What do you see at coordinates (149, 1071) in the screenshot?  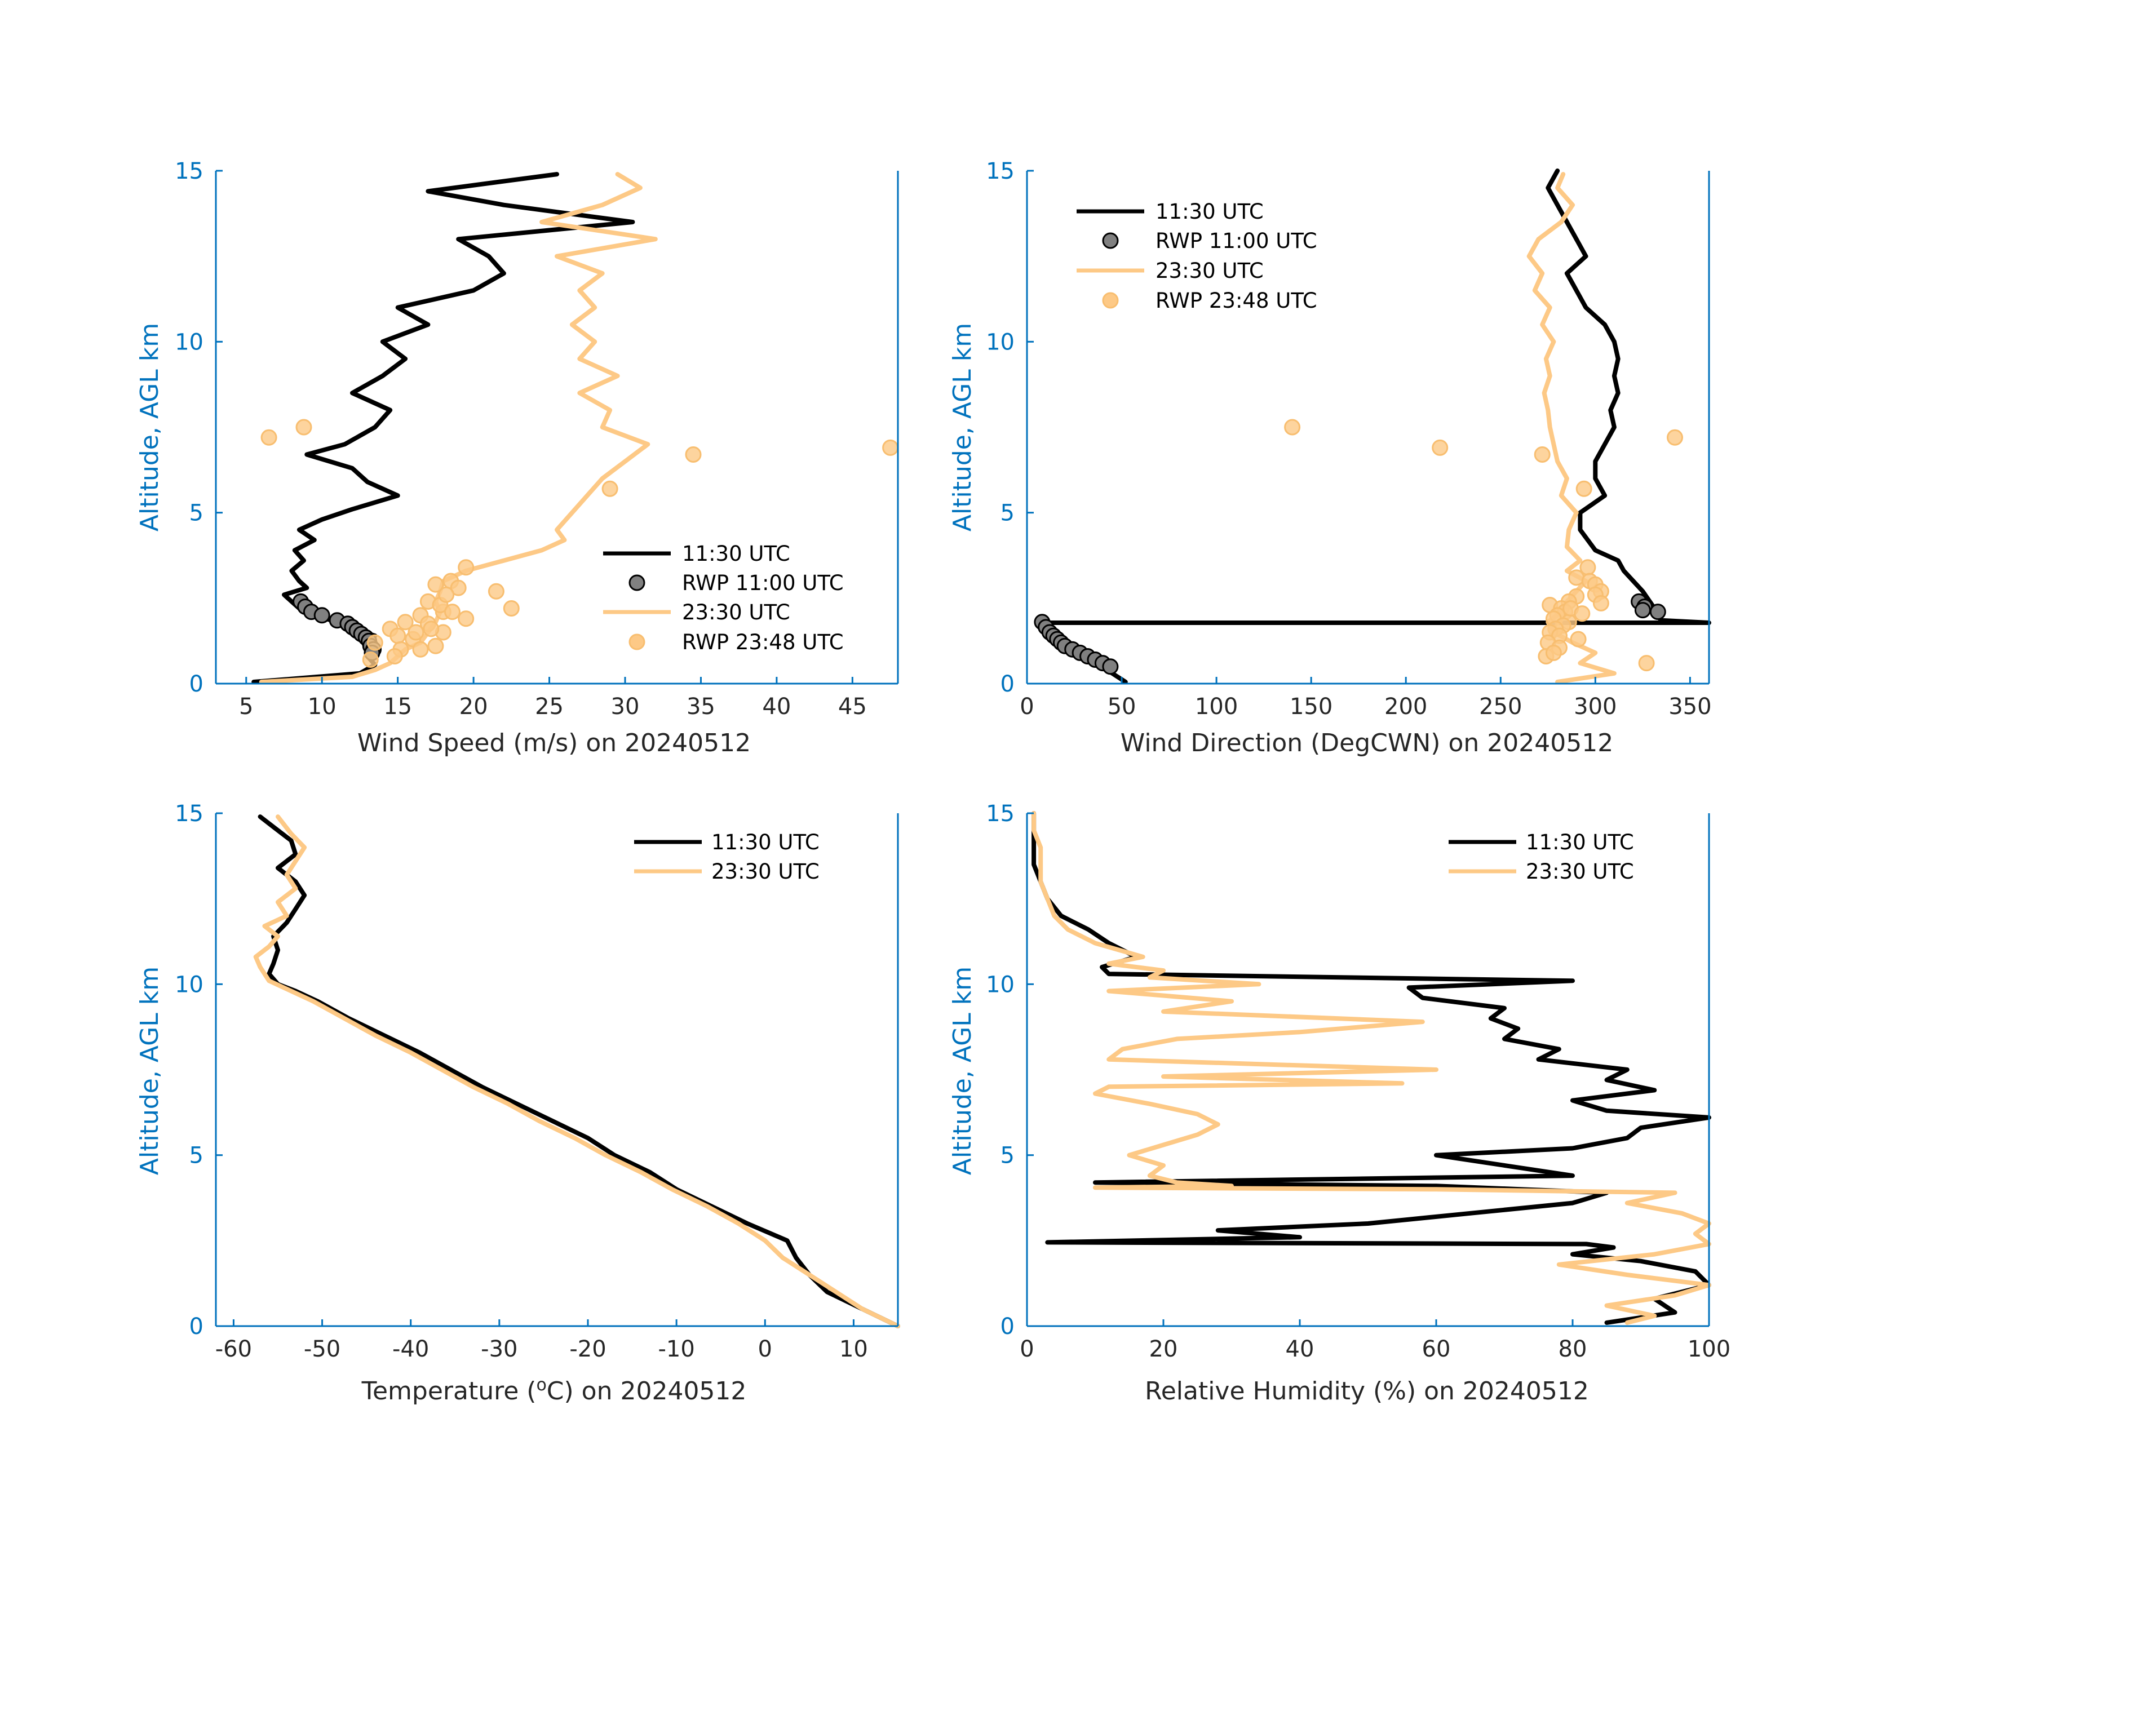 I see `temperature-ylabel: Altitude, AGL km` at bounding box center [149, 1071].